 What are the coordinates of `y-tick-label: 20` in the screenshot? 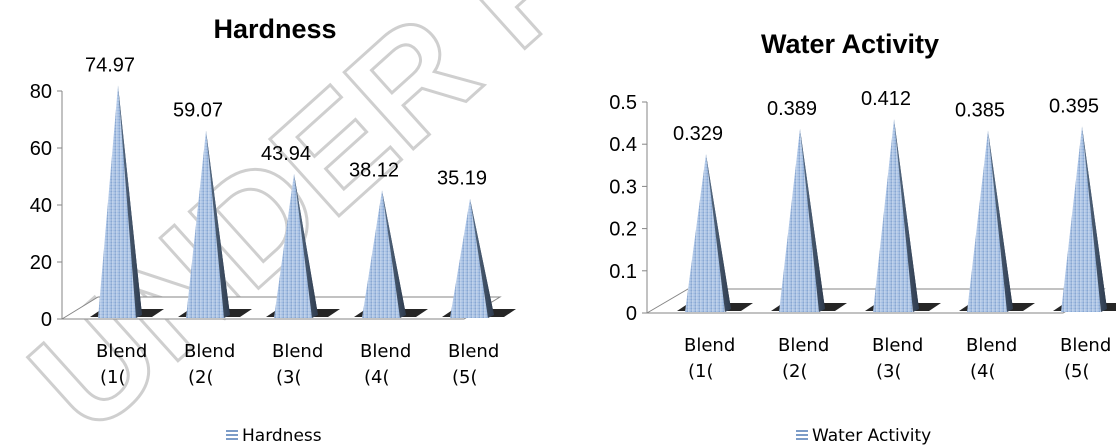 It's located at (41, 263).